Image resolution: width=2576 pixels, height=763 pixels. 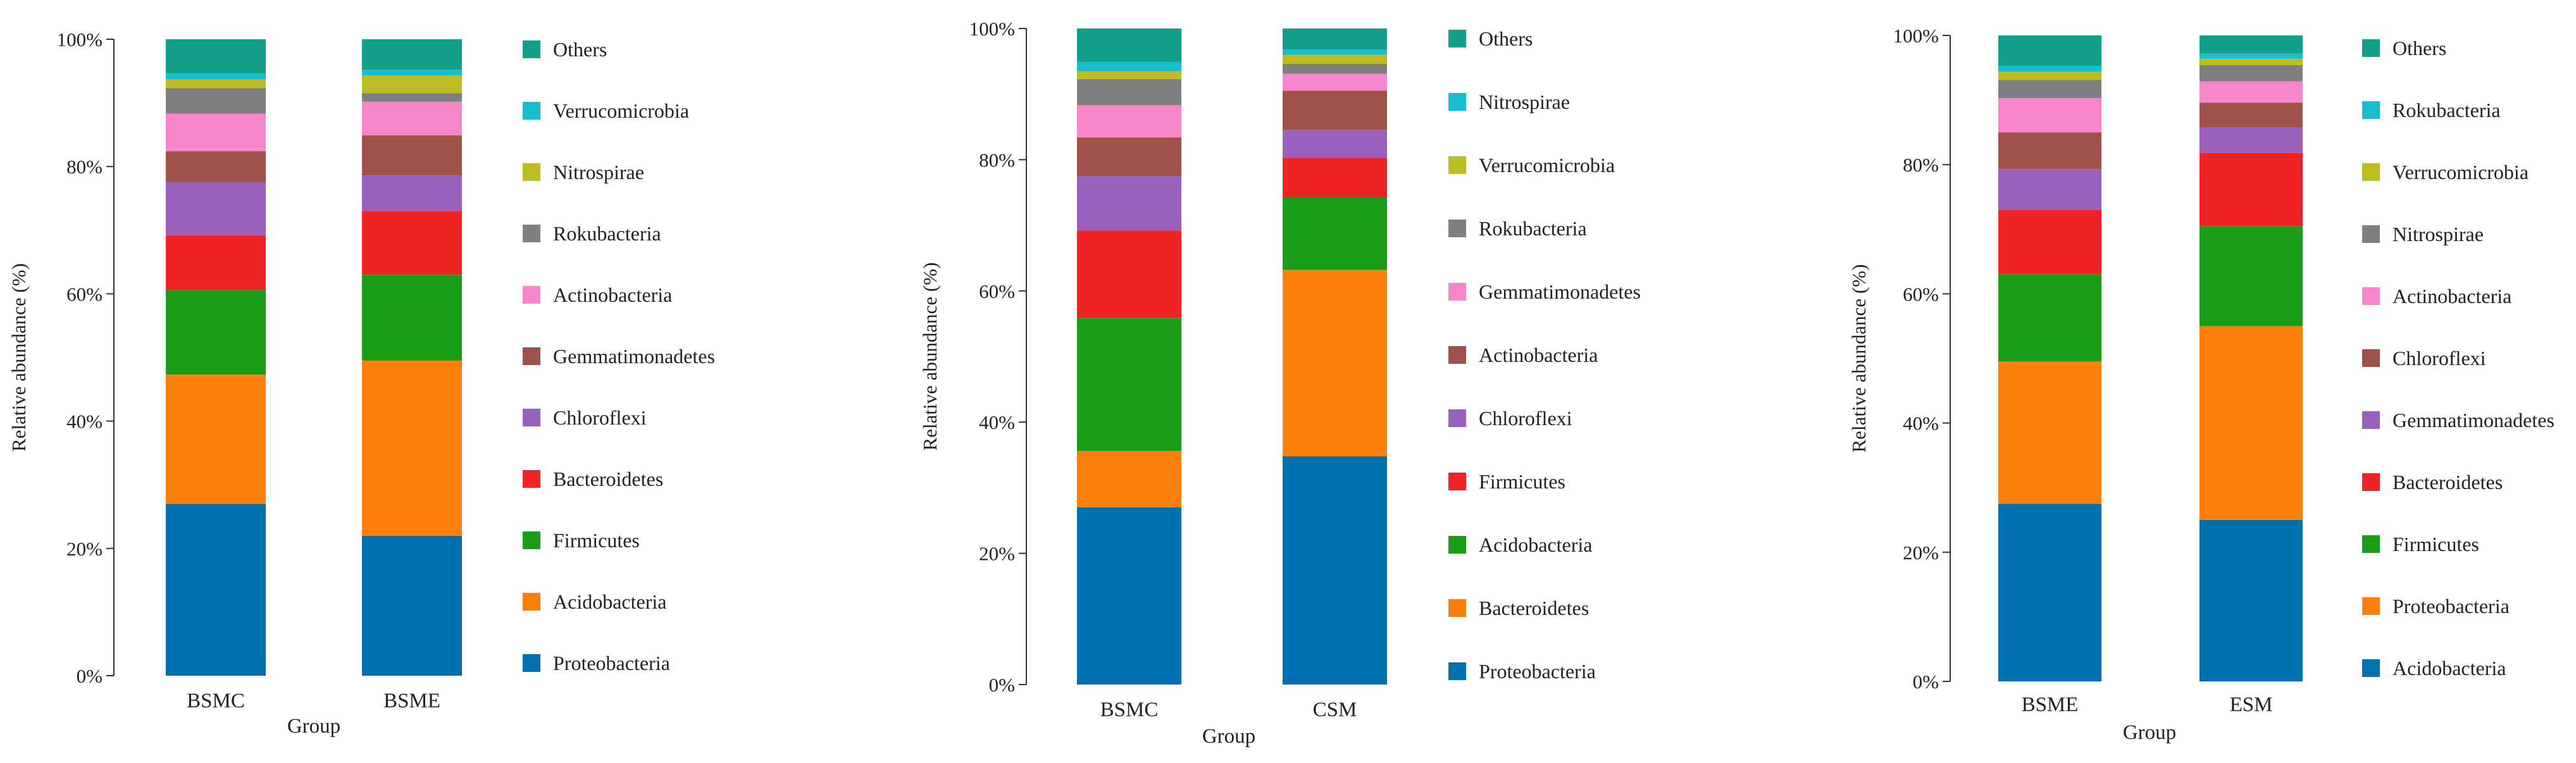 I want to click on legend-label: Proteobacteria, so click(x=1537, y=671).